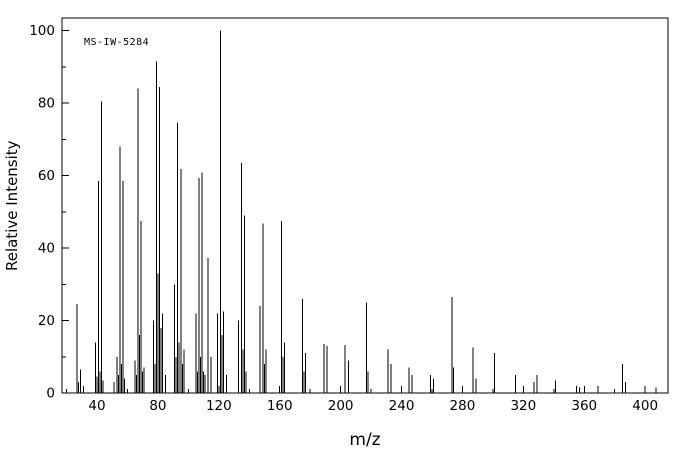 The width and height of the screenshot is (676, 455). What do you see at coordinates (584, 406) in the screenshot?
I see `x-tick-label: 360` at bounding box center [584, 406].